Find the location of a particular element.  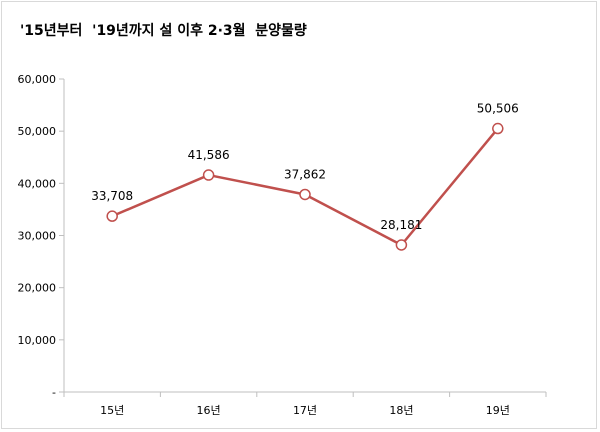

y-tick-label: 20,000 is located at coordinates (37, 288).